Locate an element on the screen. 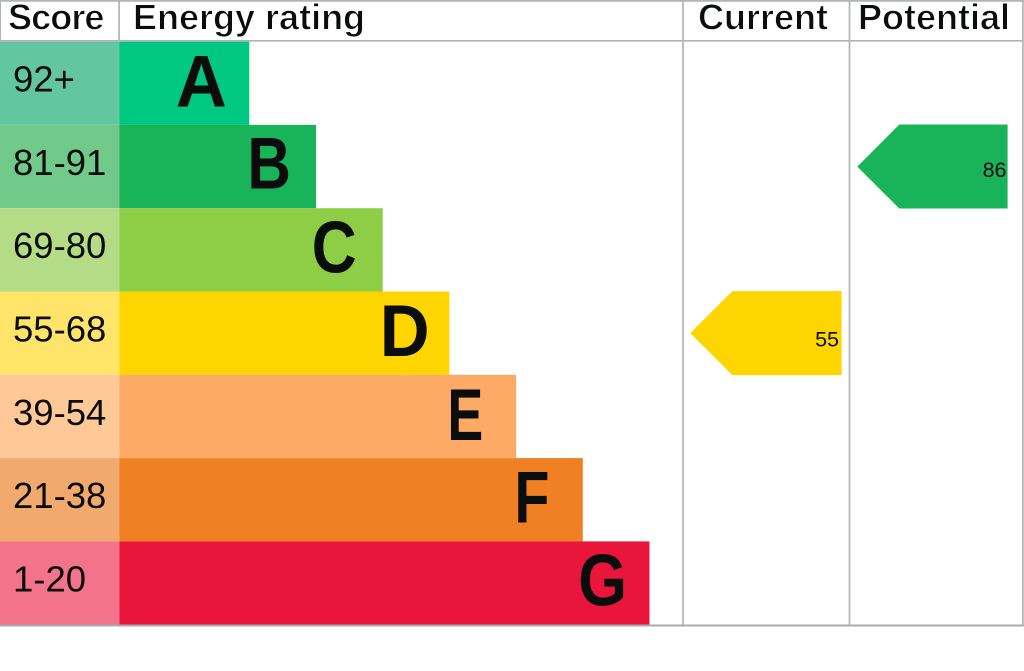 The height and width of the screenshot is (671, 1024). svg-text: 86 is located at coordinates (995, 170).